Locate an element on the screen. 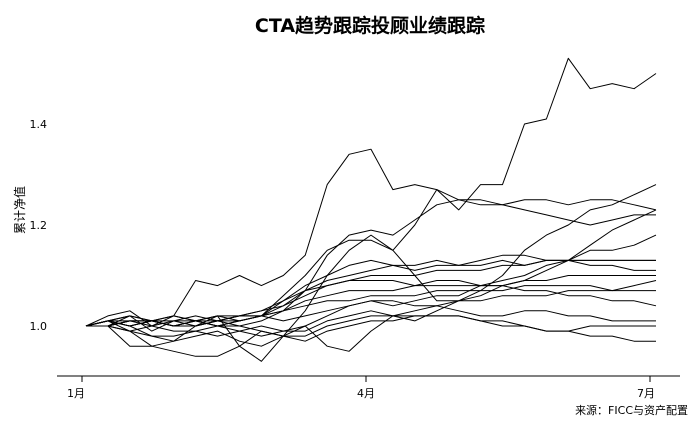  chart-title: CTA趋势跟踪投顾业绩跟踪 is located at coordinates (370, 25).